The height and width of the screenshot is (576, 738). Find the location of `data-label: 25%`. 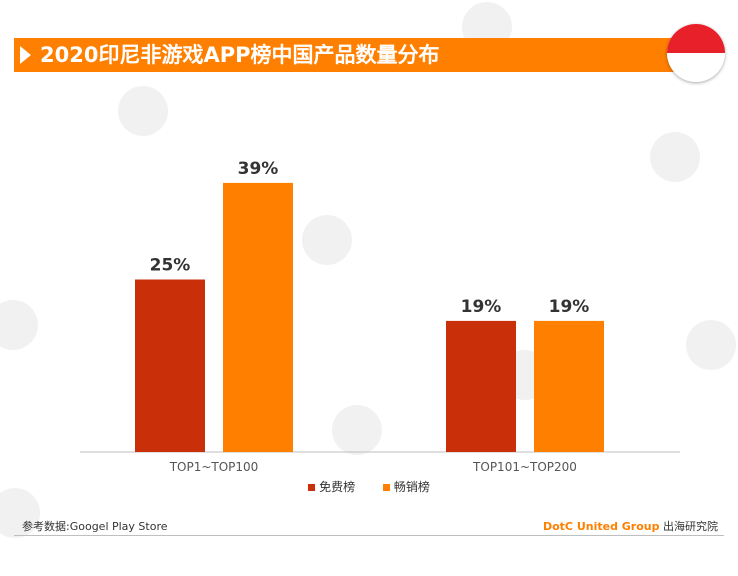

data-label: 25% is located at coordinates (170, 266).